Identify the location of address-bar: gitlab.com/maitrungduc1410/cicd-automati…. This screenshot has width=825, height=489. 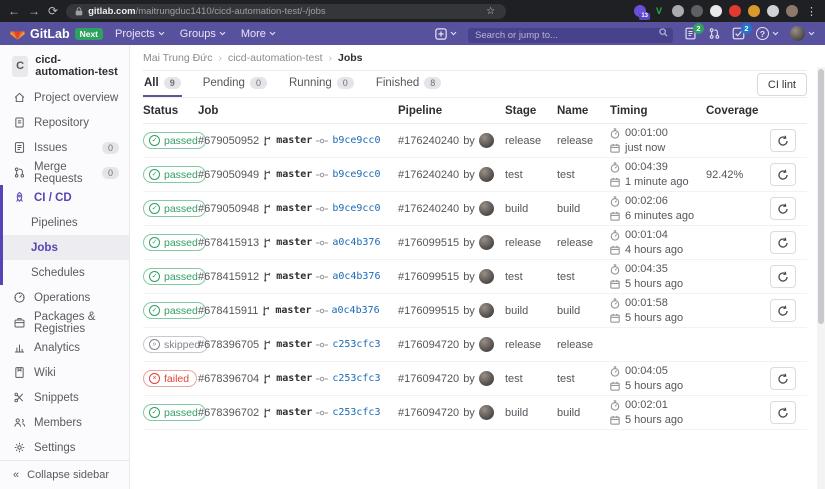
(286, 11).